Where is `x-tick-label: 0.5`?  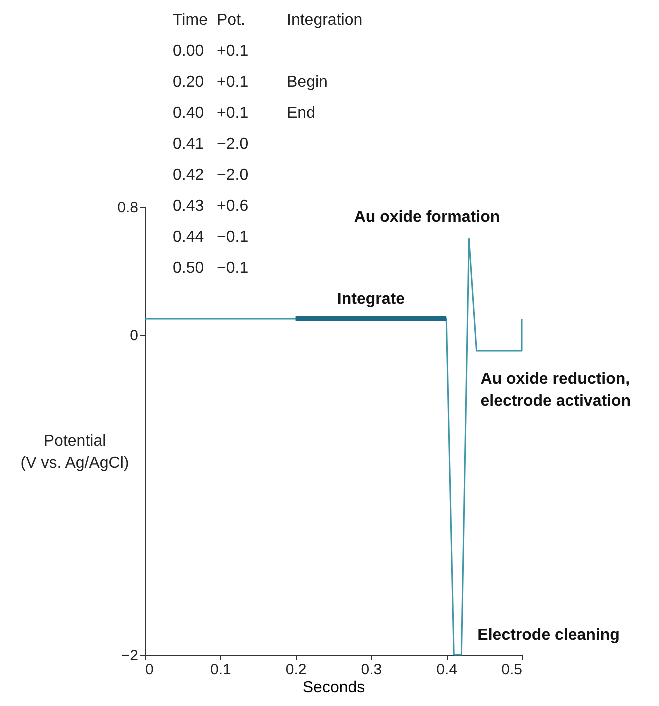
x-tick-label: 0.5 is located at coordinates (512, 670).